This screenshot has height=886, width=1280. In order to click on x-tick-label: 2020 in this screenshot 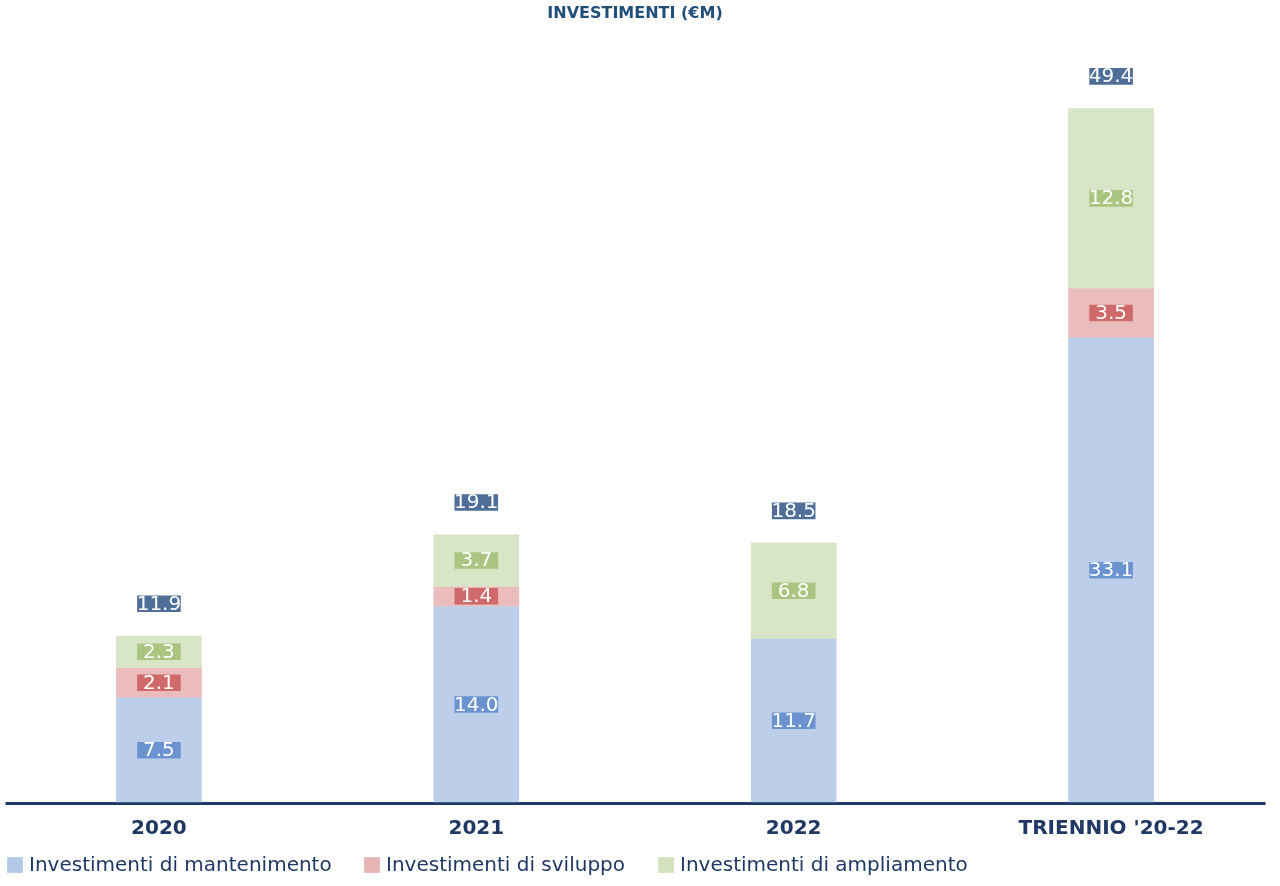, I will do `click(159, 826)`.